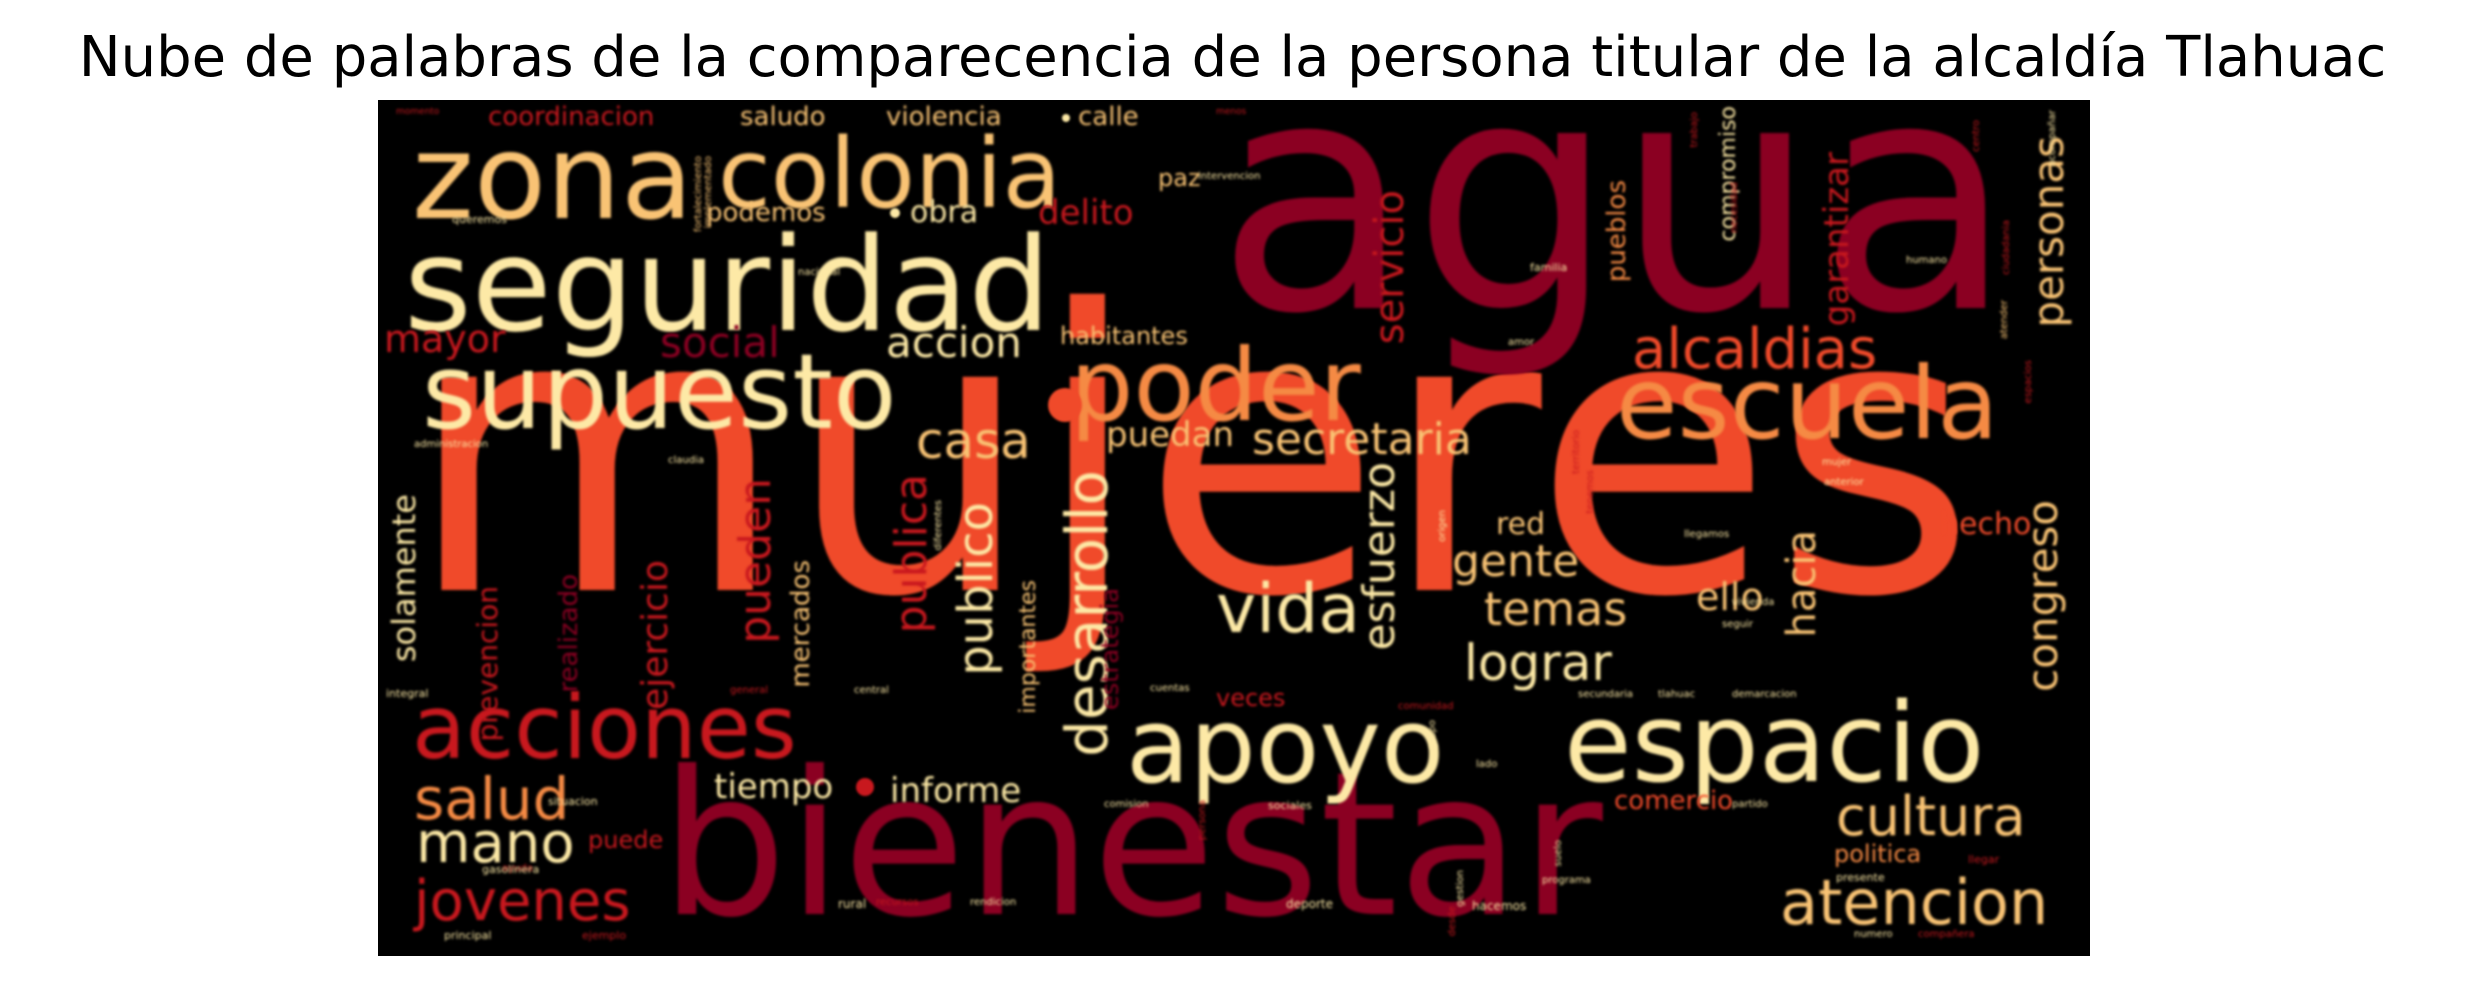 This screenshot has height=986, width=2465. Describe the element at coordinates (993, 902) in the screenshot. I see `word-rendicion: rendicion` at that location.